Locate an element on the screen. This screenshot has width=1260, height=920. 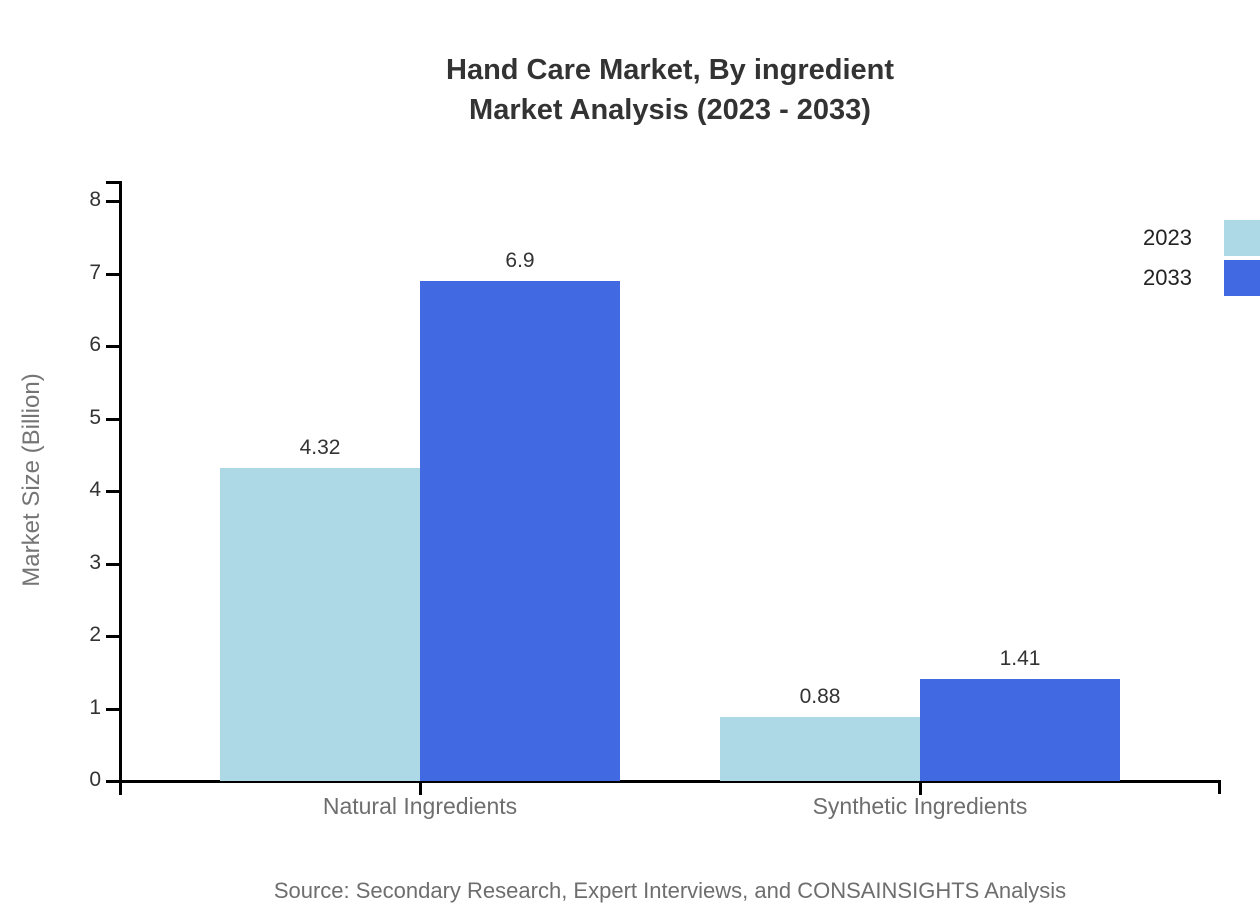
y-tick-label: 7 is located at coordinates (95, 272).